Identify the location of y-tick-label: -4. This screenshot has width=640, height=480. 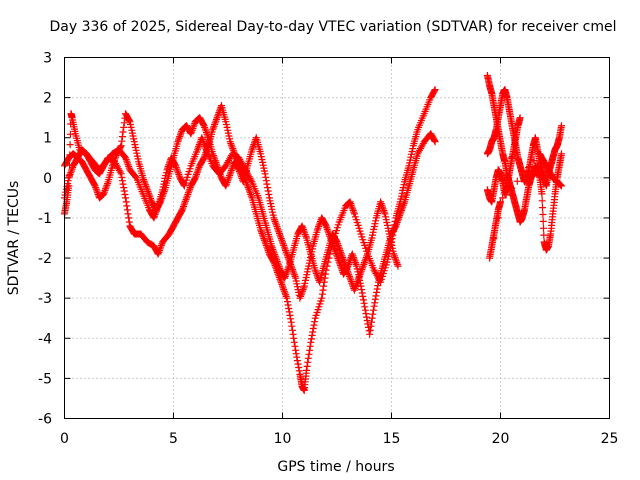
(45, 339).